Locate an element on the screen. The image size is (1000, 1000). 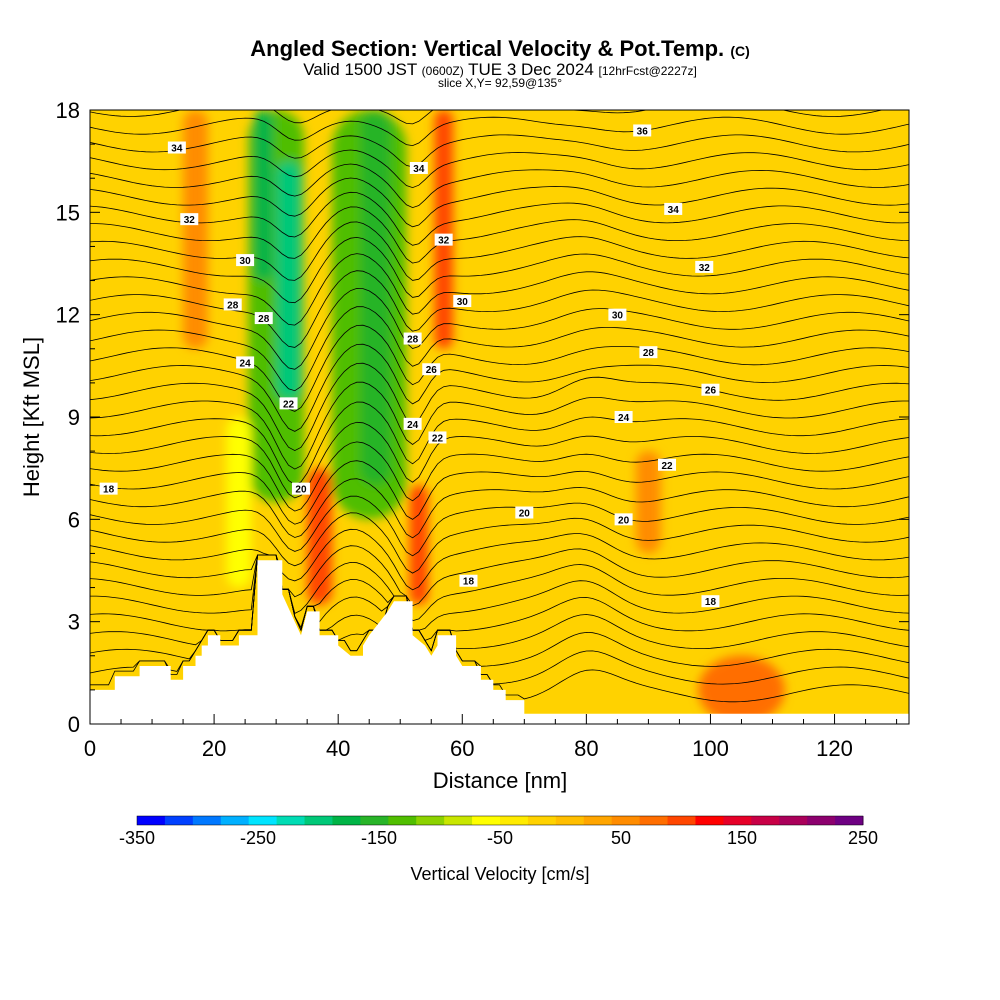
svg-text: 36 is located at coordinates (643, 131).